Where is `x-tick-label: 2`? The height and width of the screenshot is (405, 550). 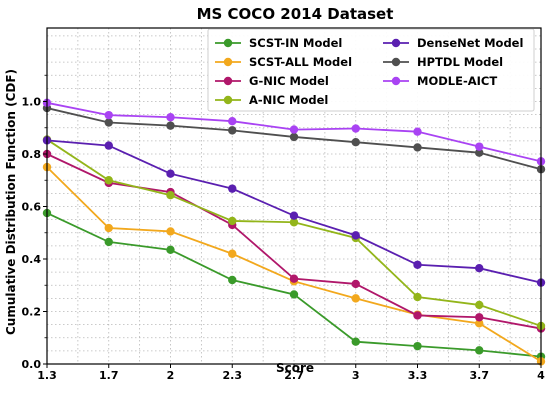
x-tick-label: 2 is located at coordinates (171, 375).